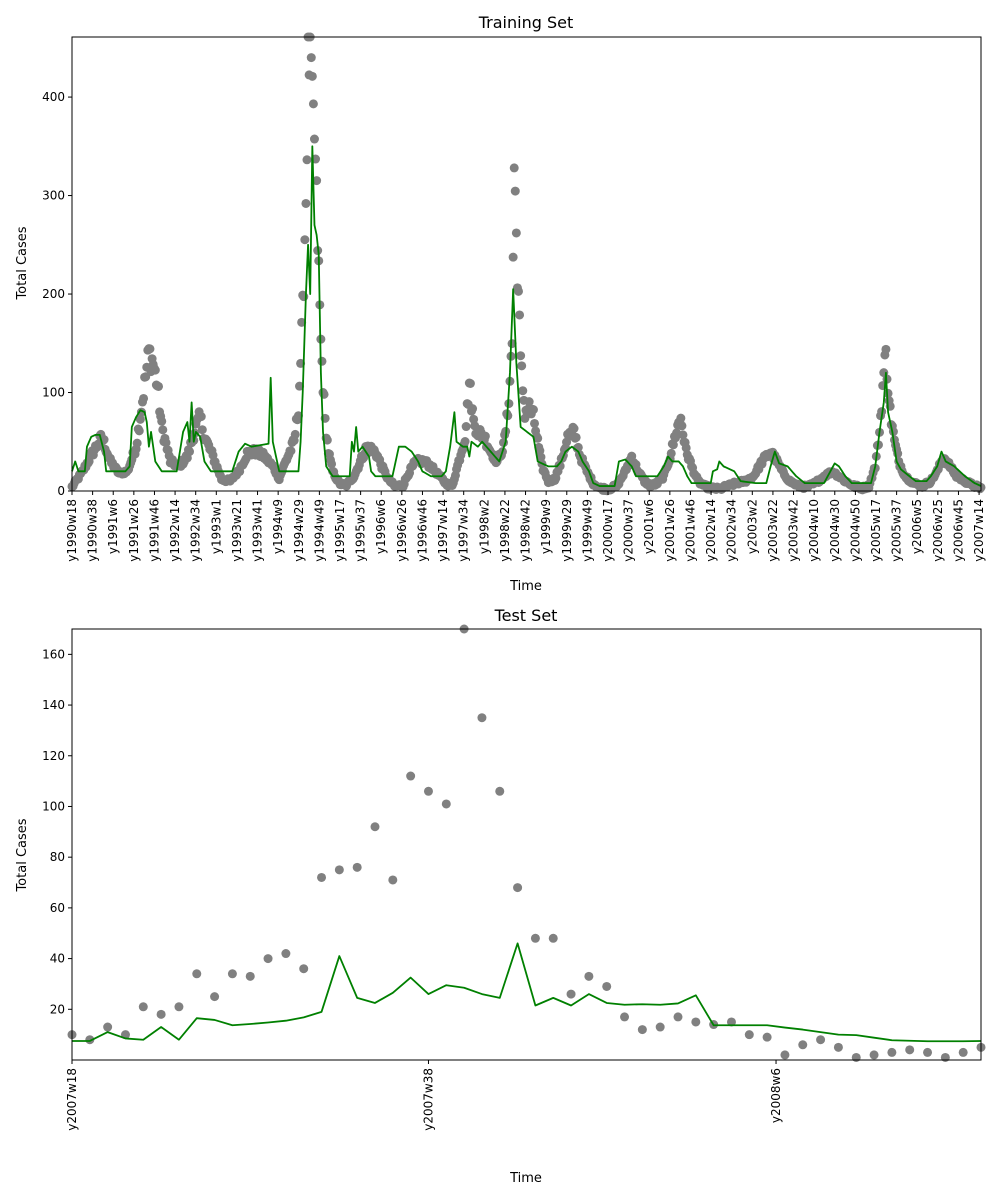 The image size is (1000, 1200). I want to click on x-tick-label: y1995w37, so click(361, 530).